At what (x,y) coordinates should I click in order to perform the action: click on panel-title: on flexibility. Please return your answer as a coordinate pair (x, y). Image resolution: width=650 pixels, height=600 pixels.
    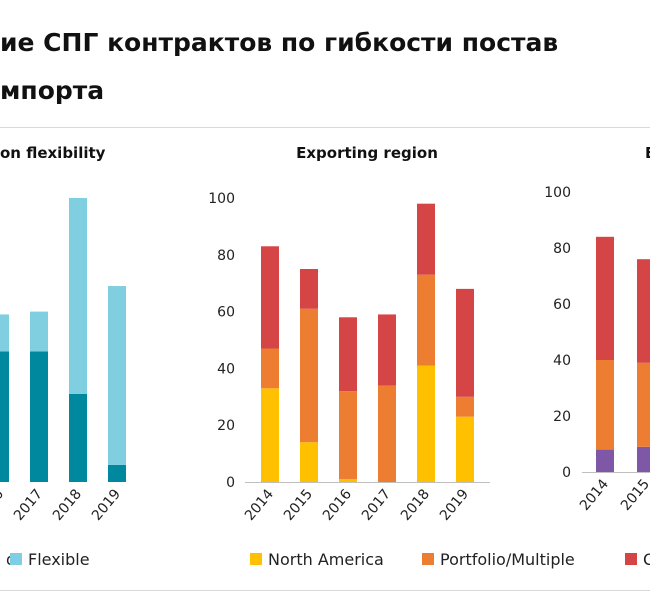
    Looking at the image, I should click on (53, 153).